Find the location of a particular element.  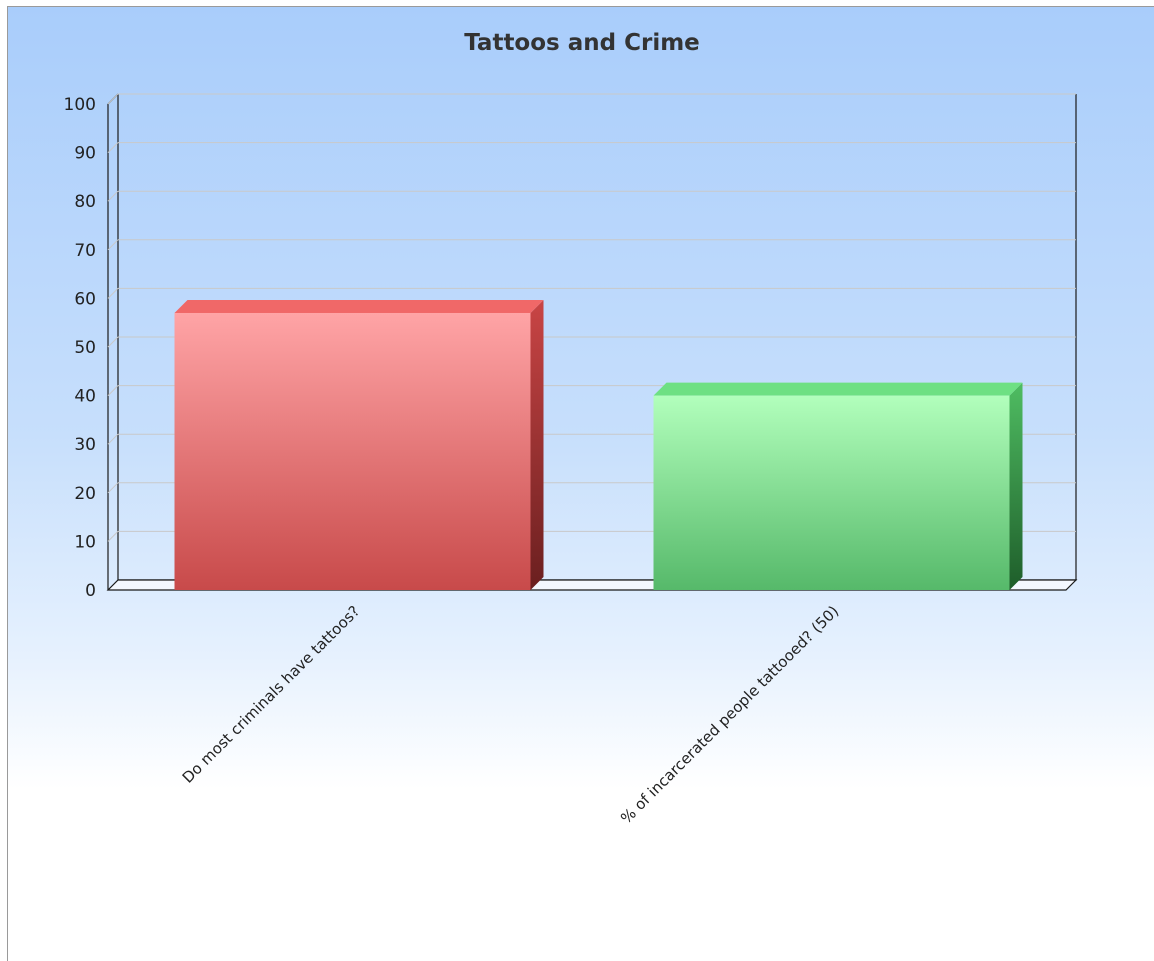

x-category-label: % of incarcerated people tattooed? (50) is located at coordinates (729, 714).